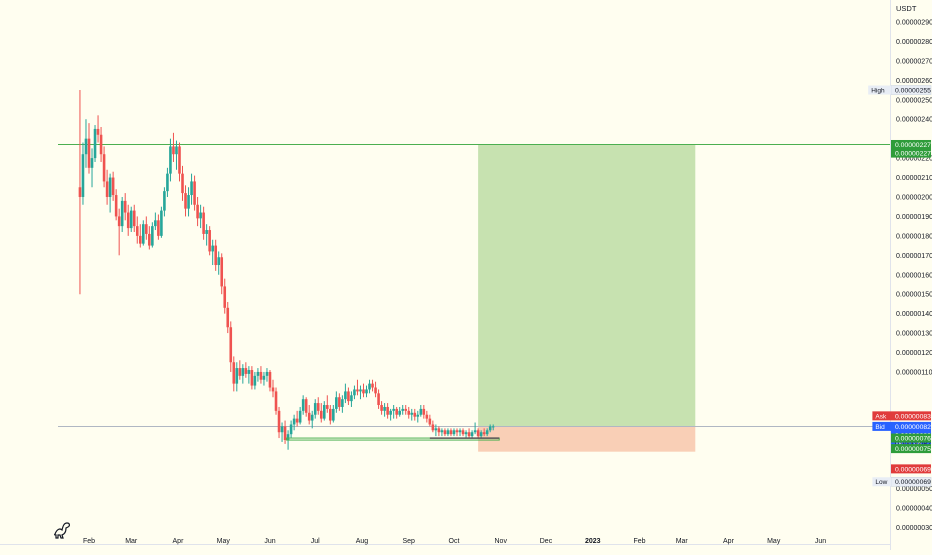 The width and height of the screenshot is (932, 555). Describe the element at coordinates (914, 489) in the screenshot. I see `price-tick-label: 0.00000050` at that location.